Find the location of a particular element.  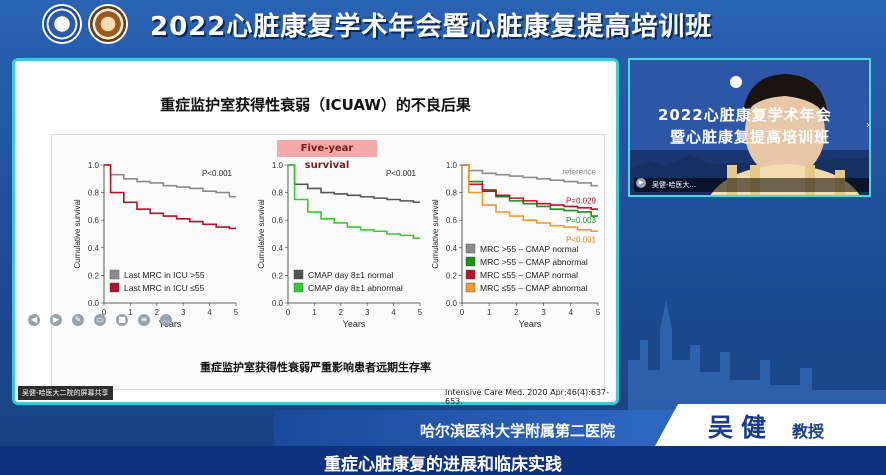

next-icon: ▶ is located at coordinates (56, 320).